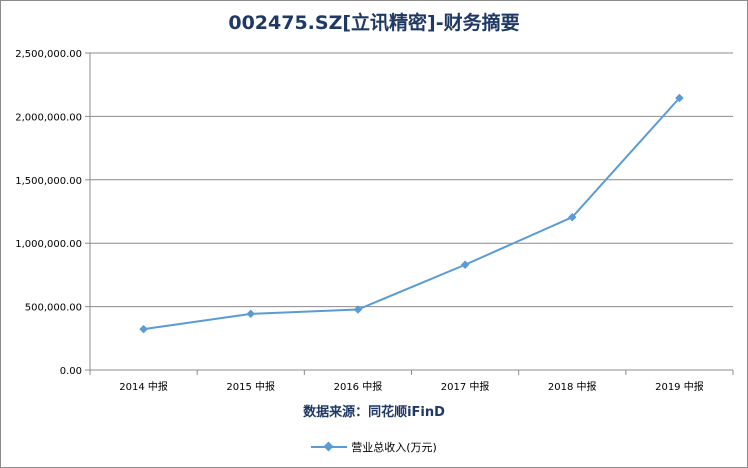 The image size is (748, 468). Describe the element at coordinates (250, 386) in the screenshot. I see `x-tick-label: 2015 中报` at that location.